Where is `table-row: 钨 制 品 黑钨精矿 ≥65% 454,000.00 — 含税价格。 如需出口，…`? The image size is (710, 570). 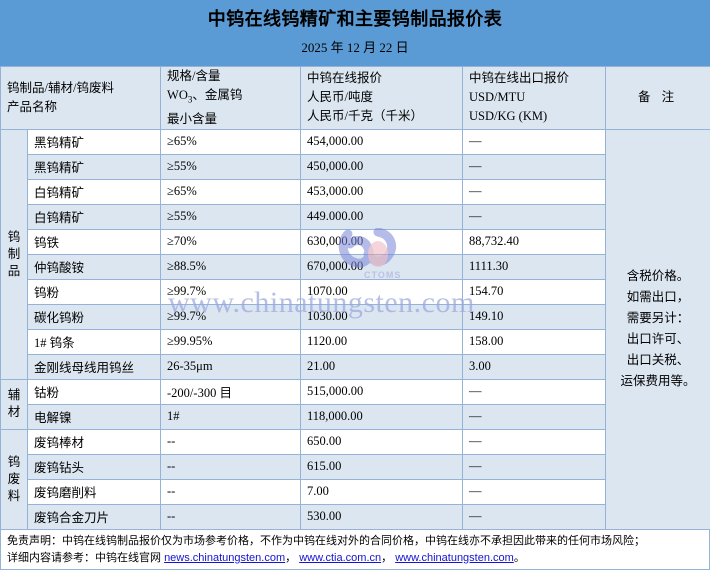
table-row: 钨 制 品 黑钨精矿 ≥65% 454,000.00 — 含税价格。 如需出口，… is located at coordinates (355, 141).